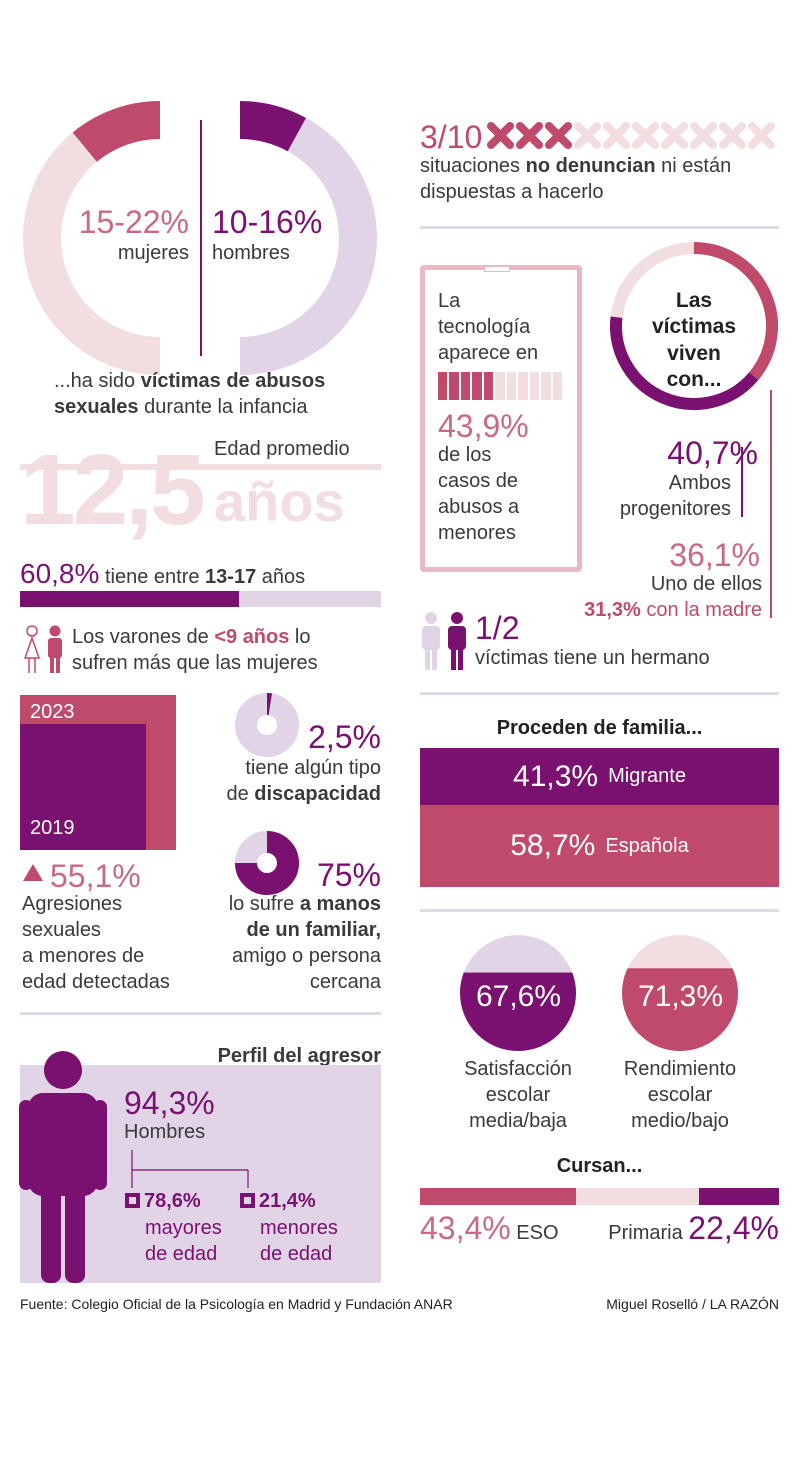 Image resolution: width=800 pixels, height=1457 pixels. What do you see at coordinates (287, 1201) in the screenshot?
I see `minors-pct: 21,4%` at bounding box center [287, 1201].